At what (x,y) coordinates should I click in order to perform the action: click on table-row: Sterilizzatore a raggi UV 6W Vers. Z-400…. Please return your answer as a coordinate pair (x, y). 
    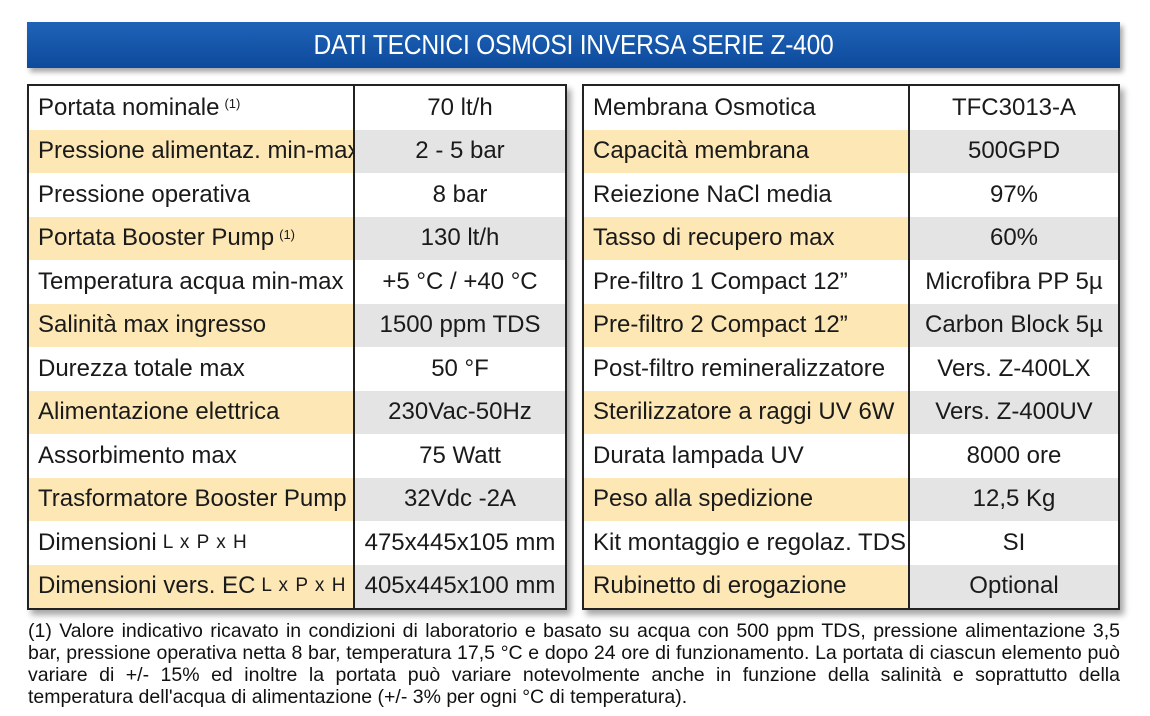
    Looking at the image, I should click on (851, 412).